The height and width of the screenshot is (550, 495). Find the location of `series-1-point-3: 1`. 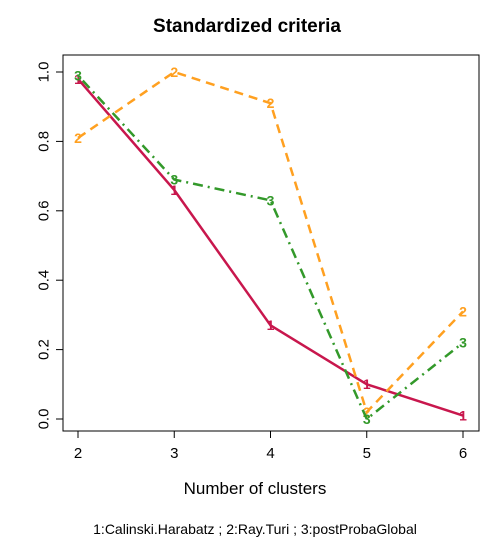

series-1-point-3: 1 is located at coordinates (367, 384).